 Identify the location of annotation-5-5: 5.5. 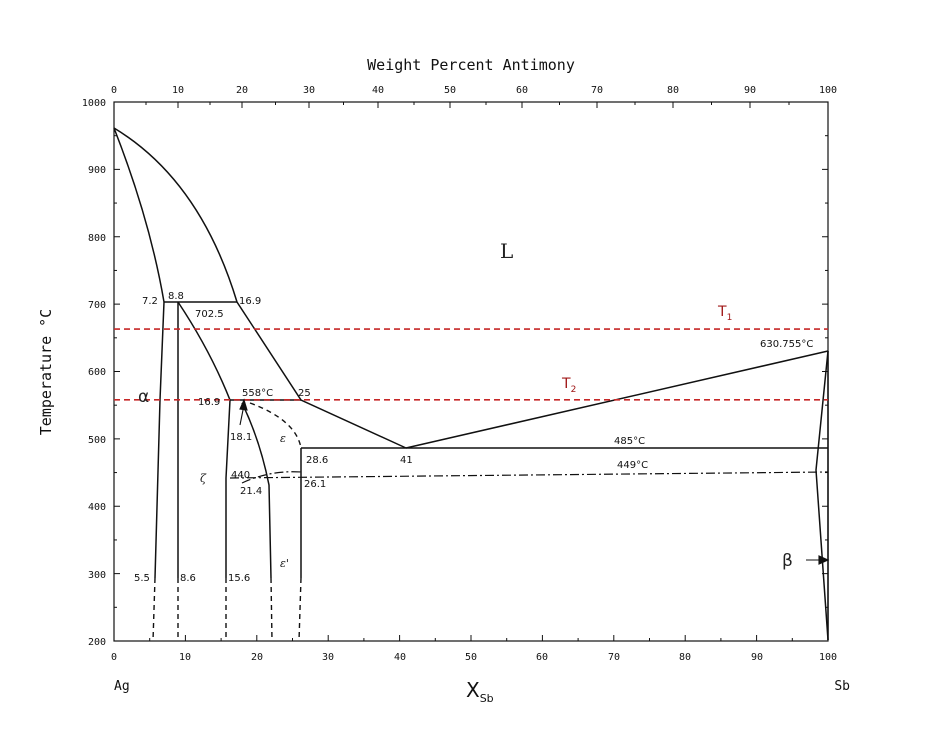
(142, 578).